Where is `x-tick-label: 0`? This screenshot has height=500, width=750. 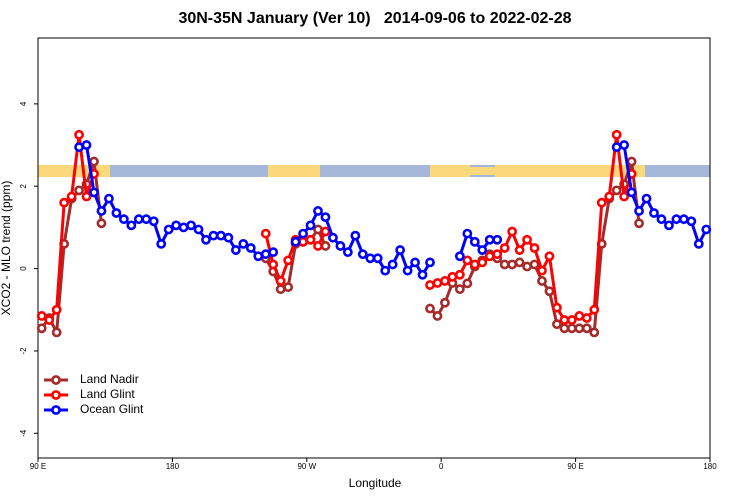 x-tick-label: 0 is located at coordinates (441, 466).